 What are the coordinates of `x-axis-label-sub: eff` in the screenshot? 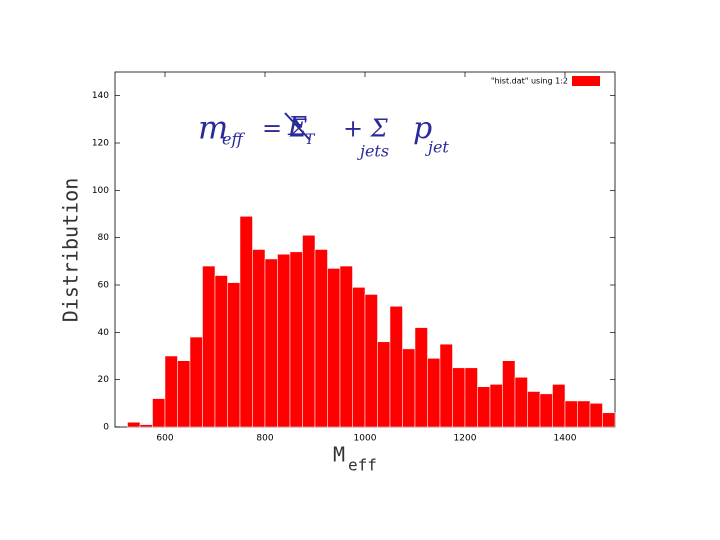 It's located at (362, 465).